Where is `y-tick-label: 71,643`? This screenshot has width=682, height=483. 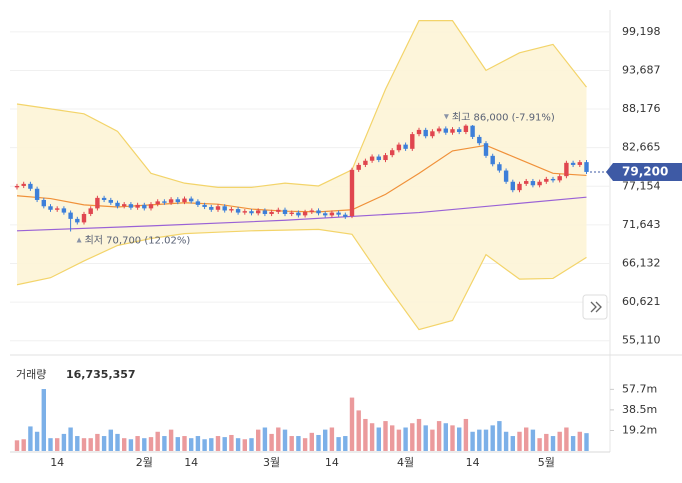 y-tick-label: 71,643 is located at coordinates (641, 224).